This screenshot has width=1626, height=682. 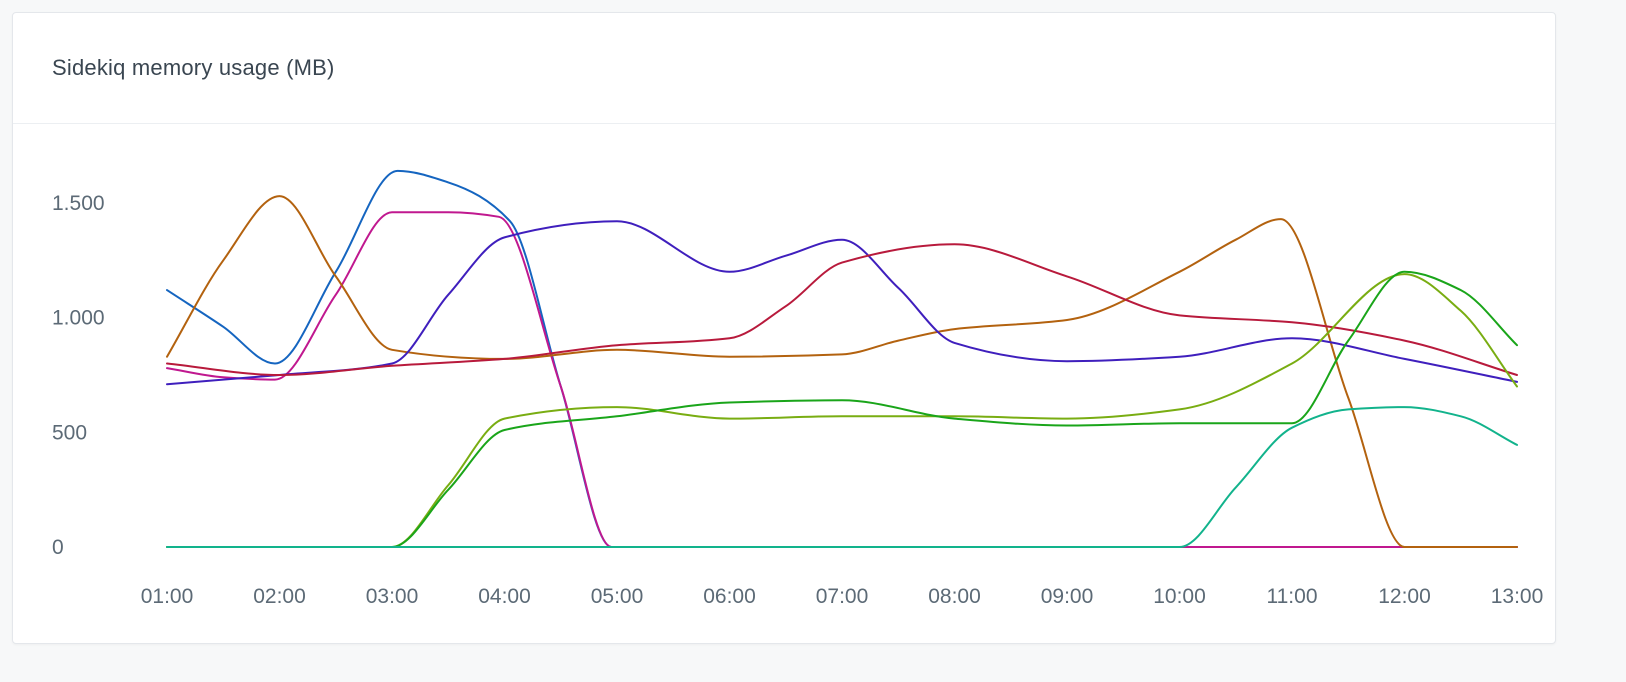 What do you see at coordinates (78, 318) in the screenshot?
I see `y-tick-label: 1.000` at bounding box center [78, 318].